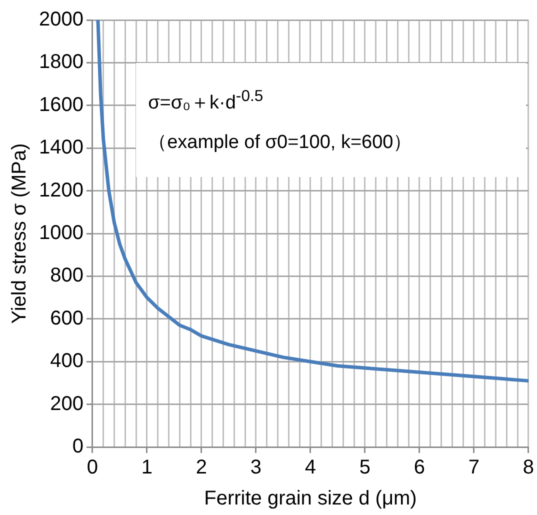 The width and height of the screenshot is (537, 515). I want to click on y-tick-label: 1000, so click(61, 233).